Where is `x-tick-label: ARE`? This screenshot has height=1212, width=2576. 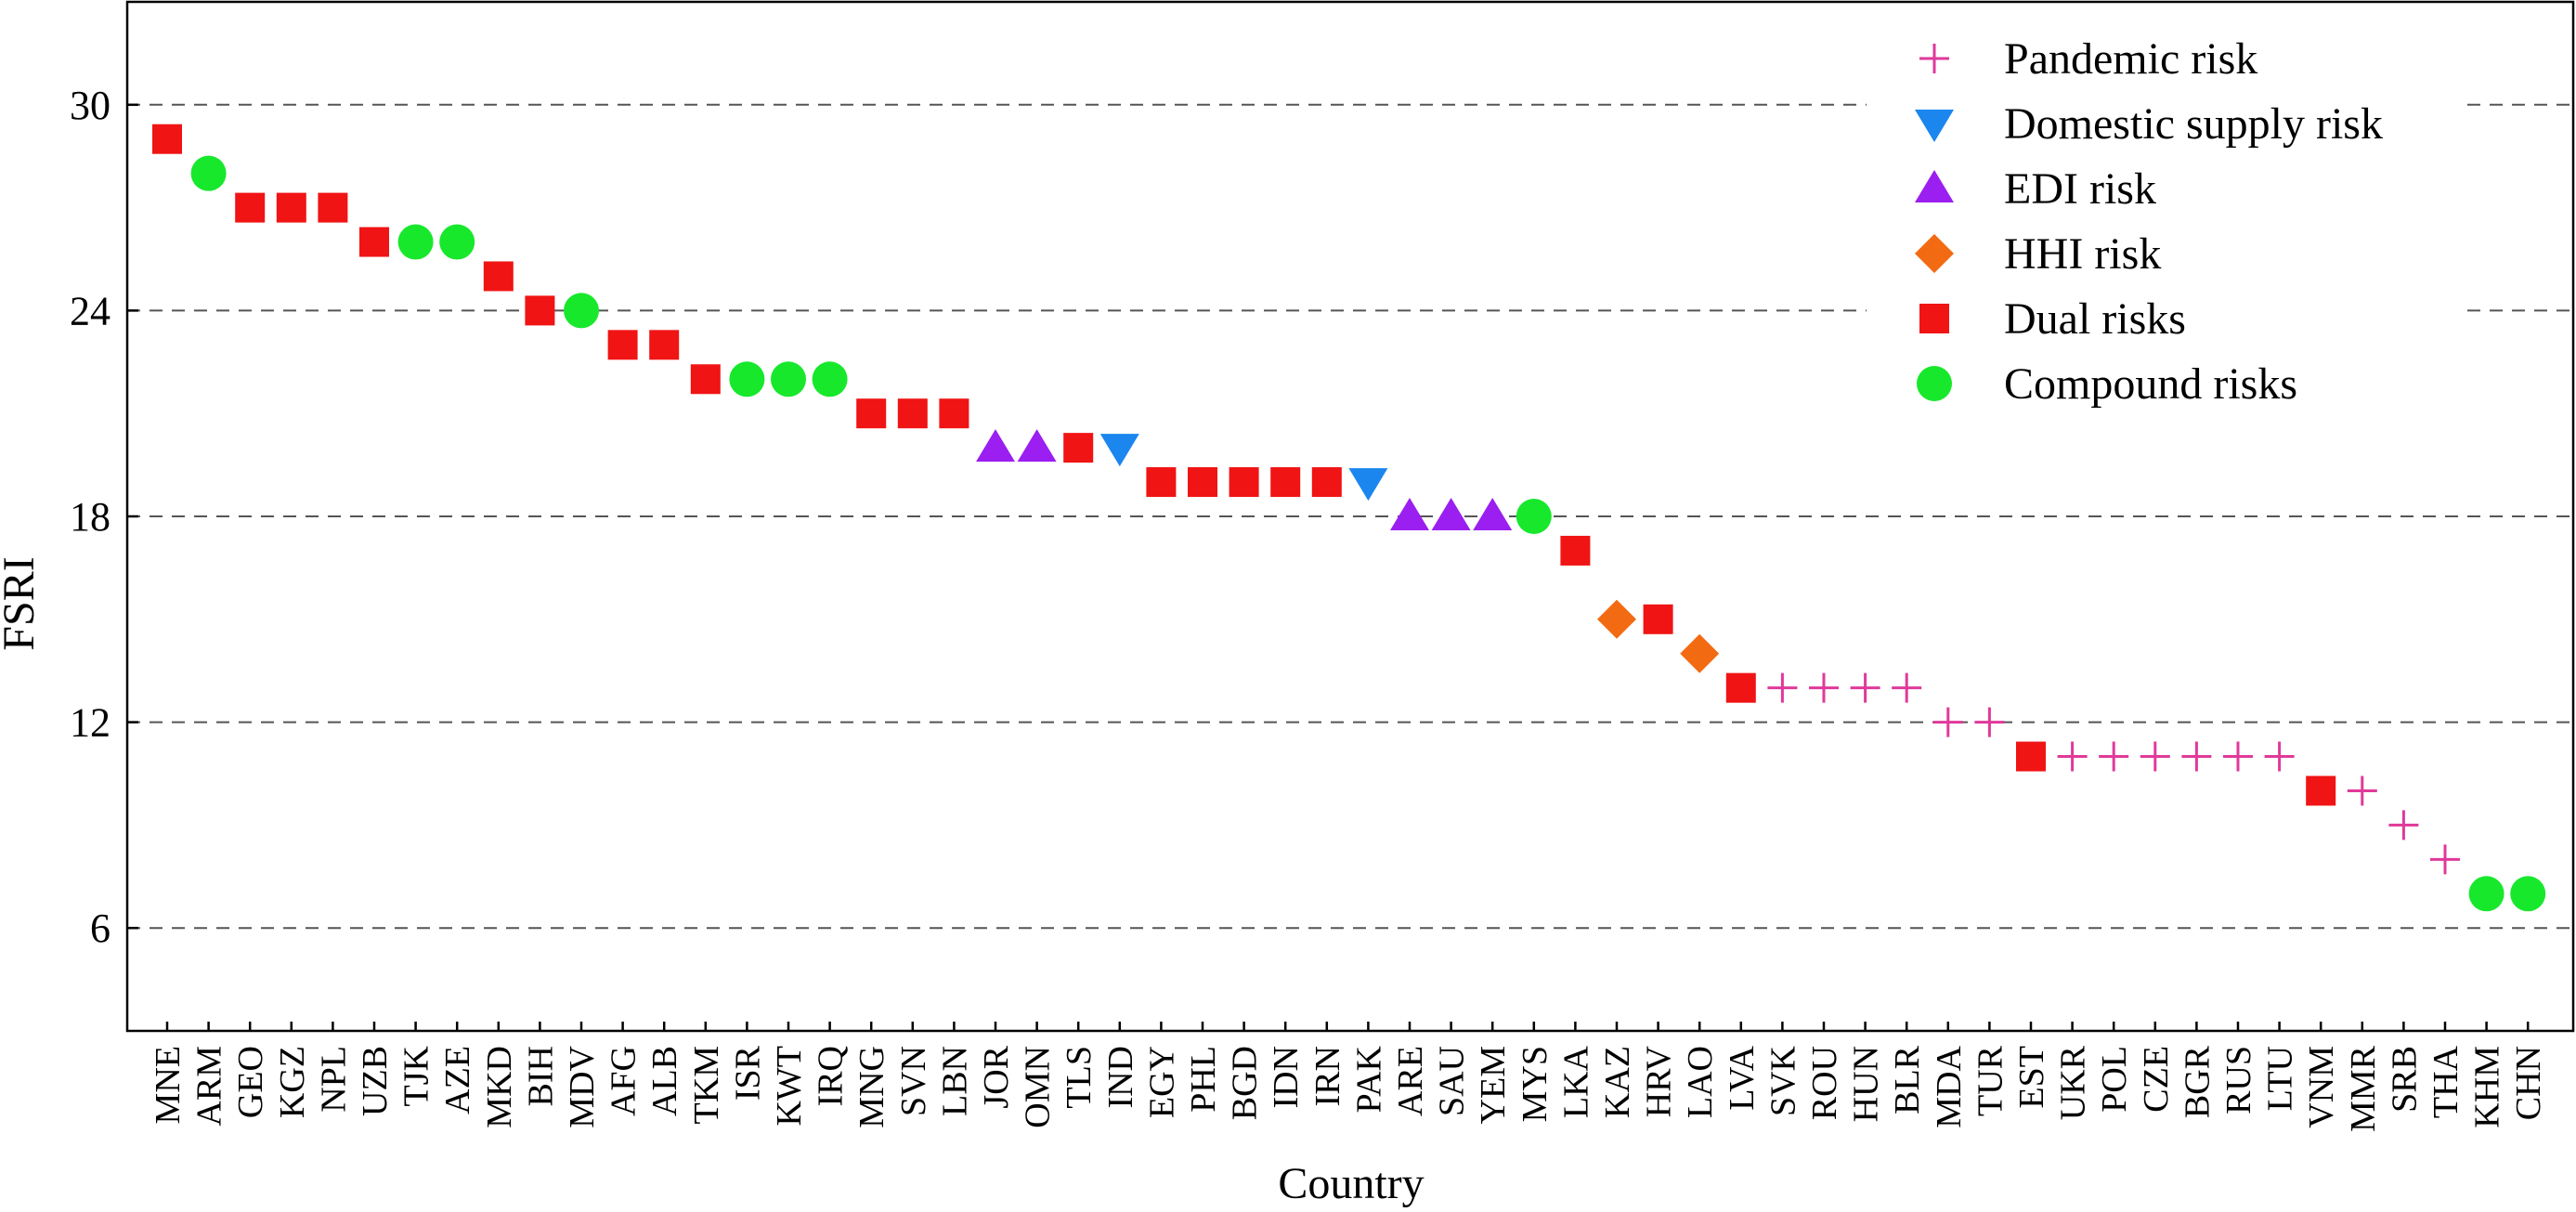
x-tick-label: ARE is located at coordinates (1411, 1081).